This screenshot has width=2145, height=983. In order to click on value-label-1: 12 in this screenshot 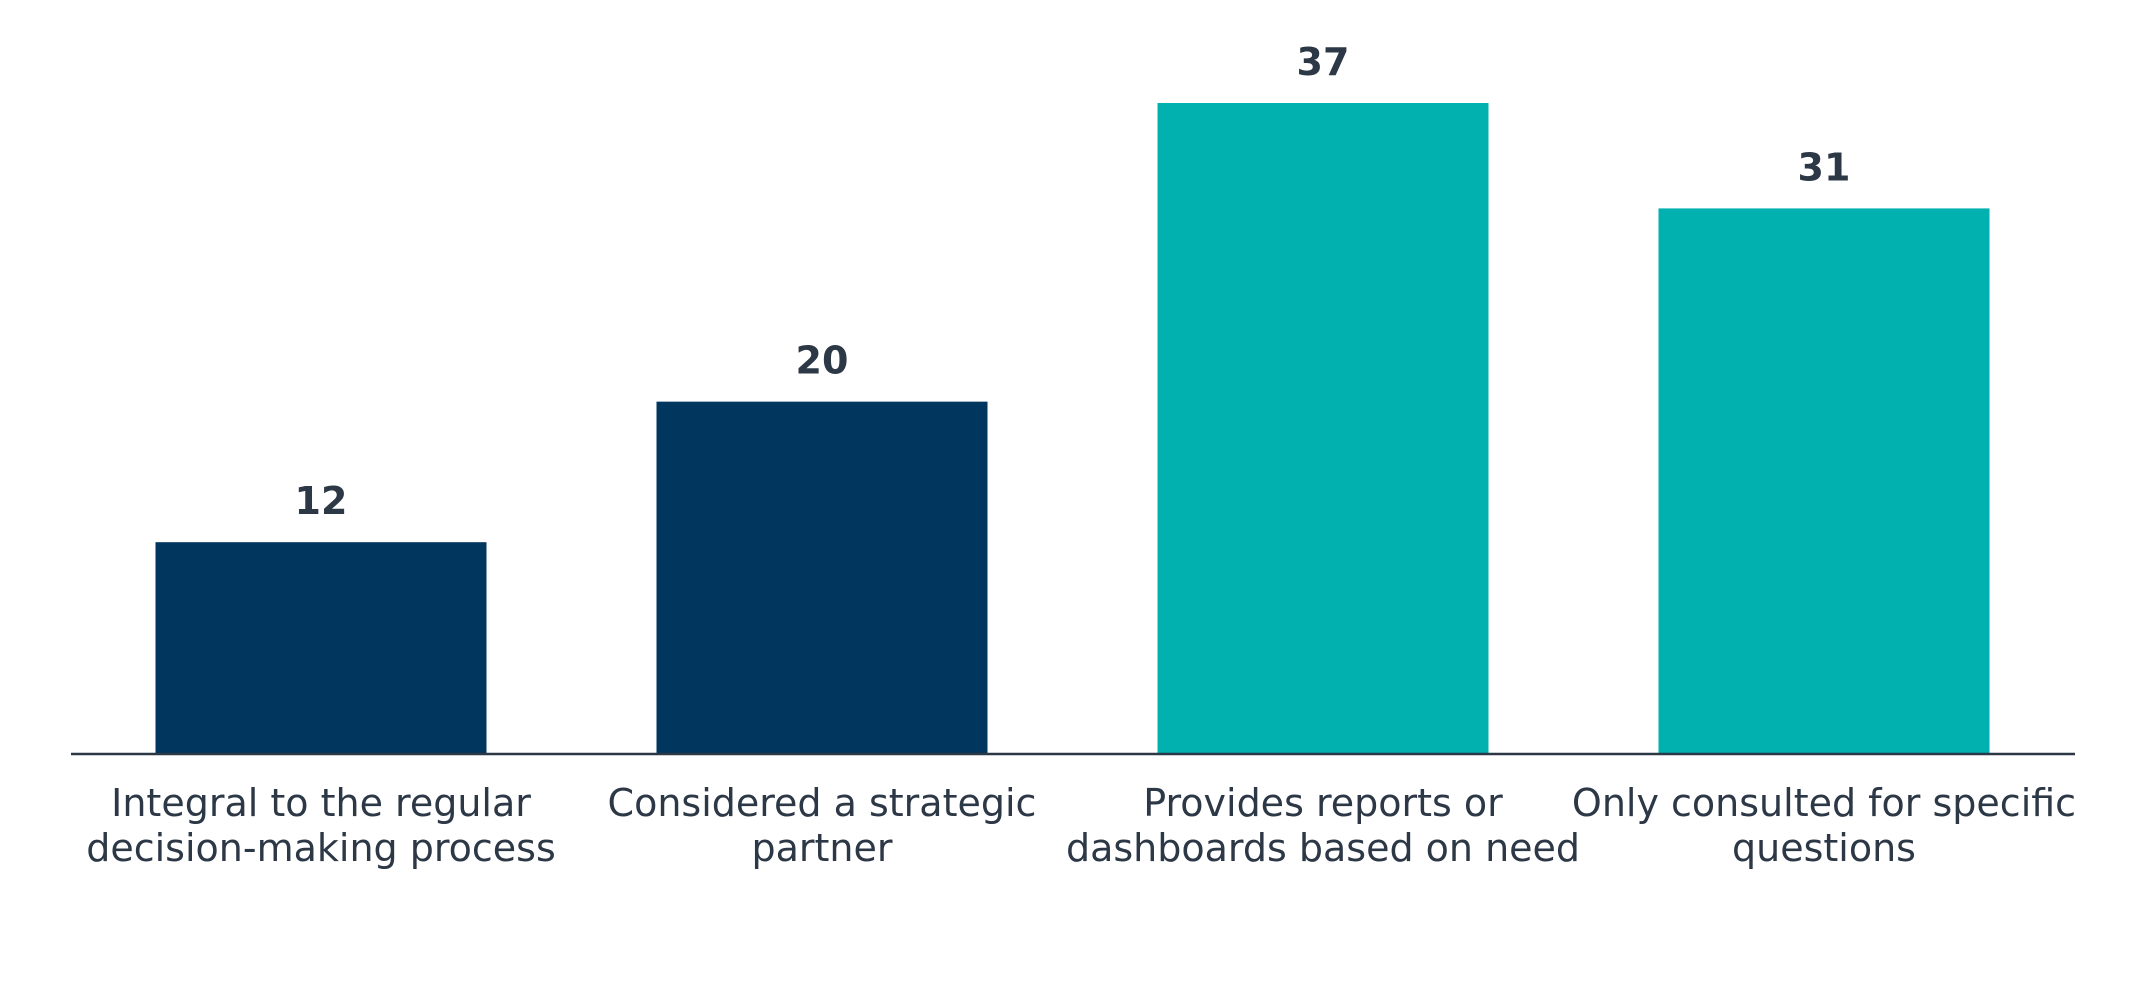, I will do `click(321, 501)`.